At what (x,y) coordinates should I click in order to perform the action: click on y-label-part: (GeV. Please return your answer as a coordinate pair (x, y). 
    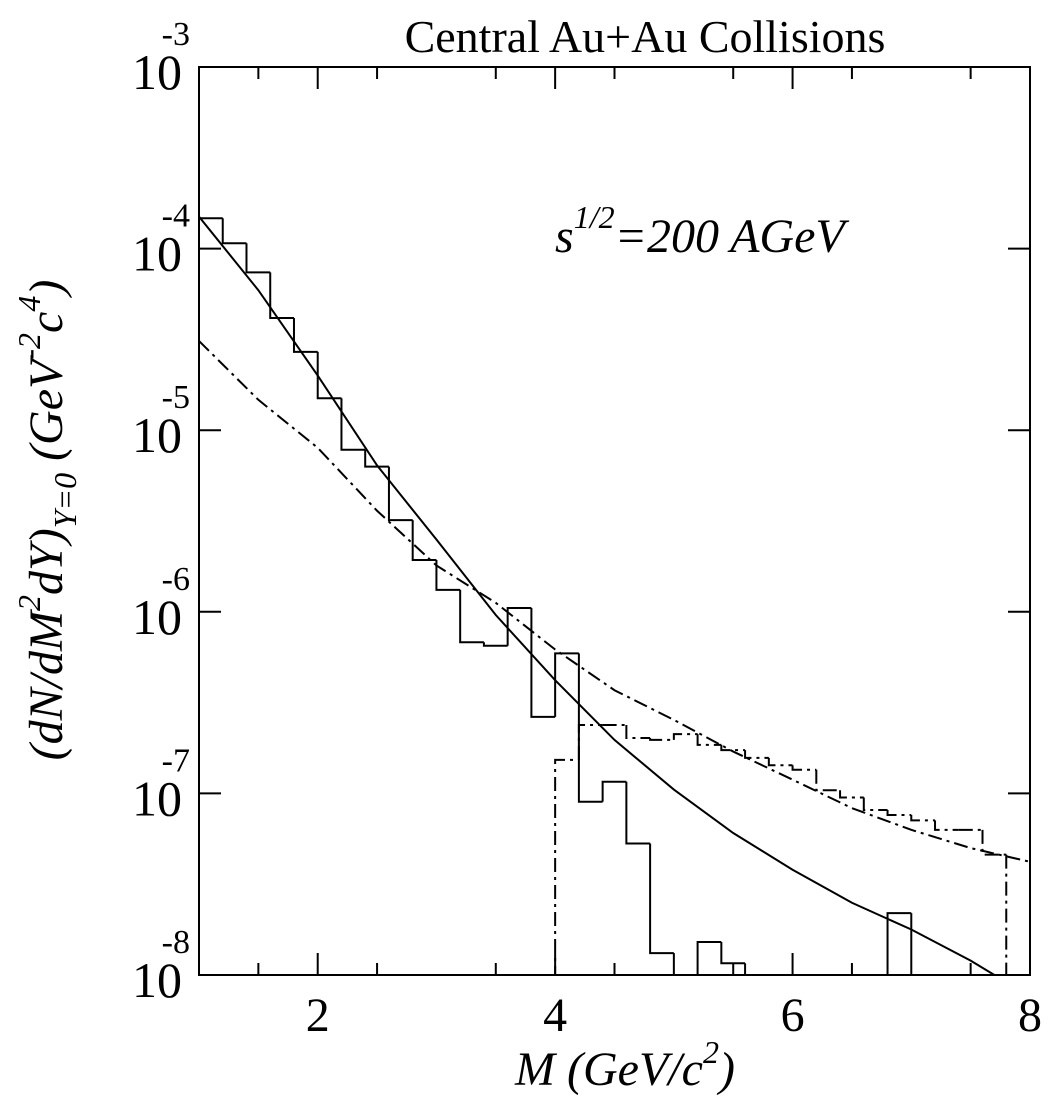
    Looking at the image, I should click on (46, 414).